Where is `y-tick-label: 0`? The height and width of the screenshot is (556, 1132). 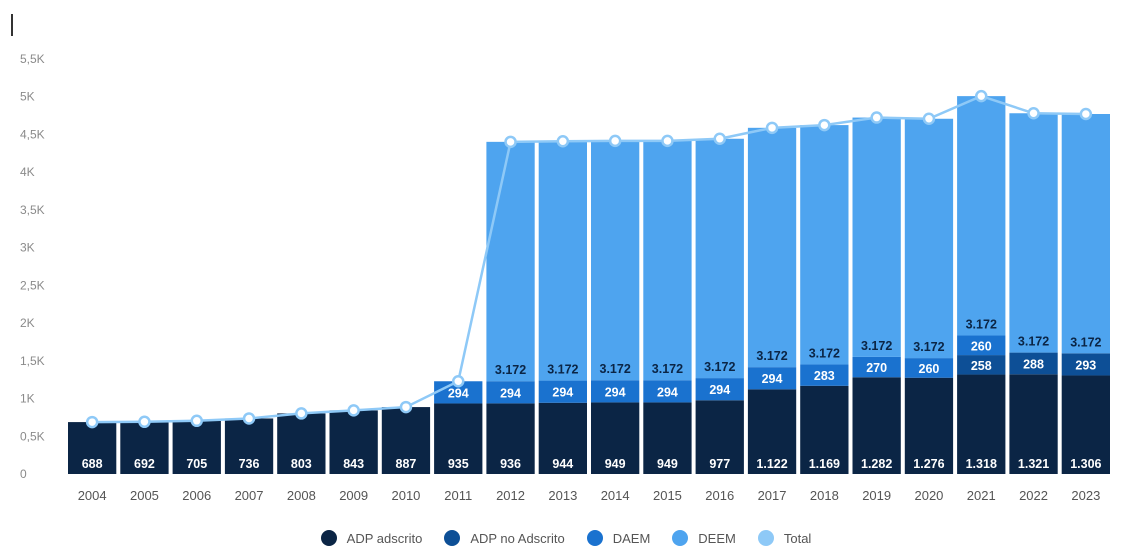 y-tick-label: 0 is located at coordinates (23, 474).